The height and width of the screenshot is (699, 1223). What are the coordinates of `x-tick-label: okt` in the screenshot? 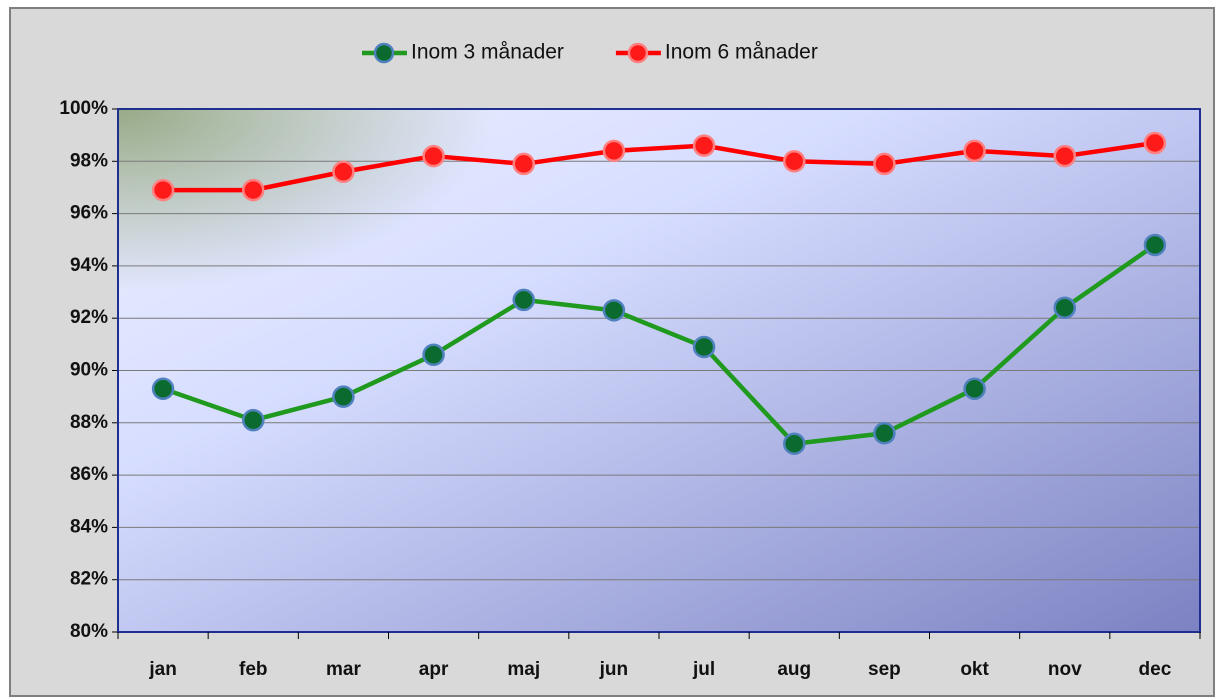 It's located at (974, 669).